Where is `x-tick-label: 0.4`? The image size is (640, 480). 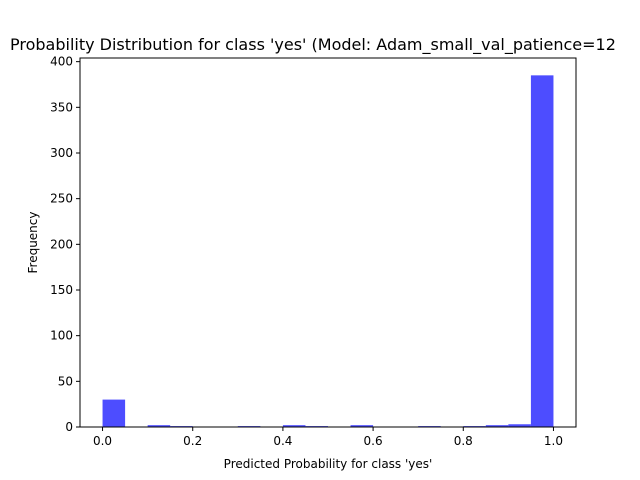
x-tick-label: 0.4 is located at coordinates (282, 441).